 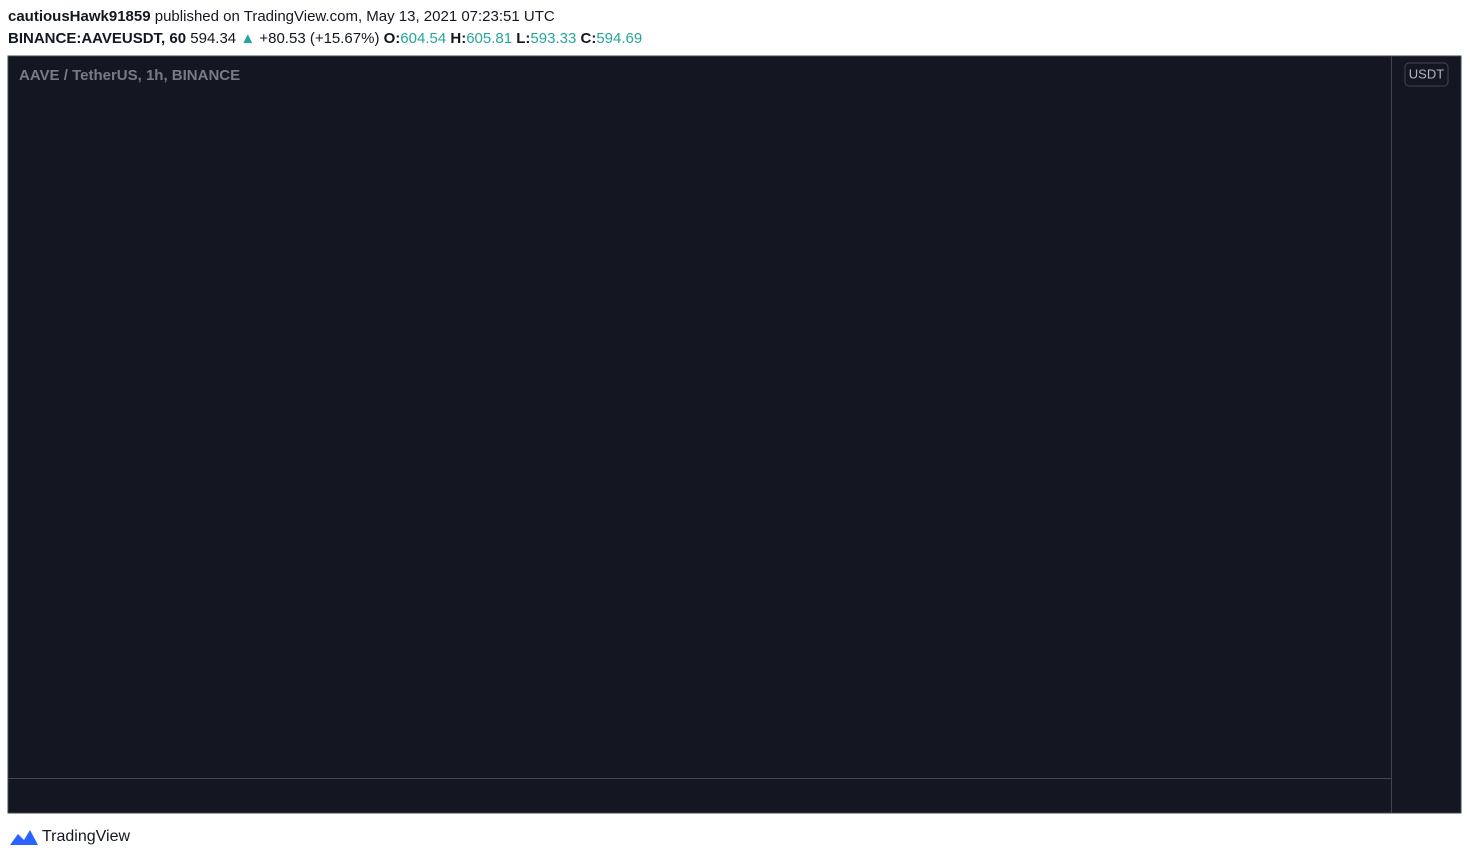 I want to click on change-arrow: ▲, so click(x=248, y=38).